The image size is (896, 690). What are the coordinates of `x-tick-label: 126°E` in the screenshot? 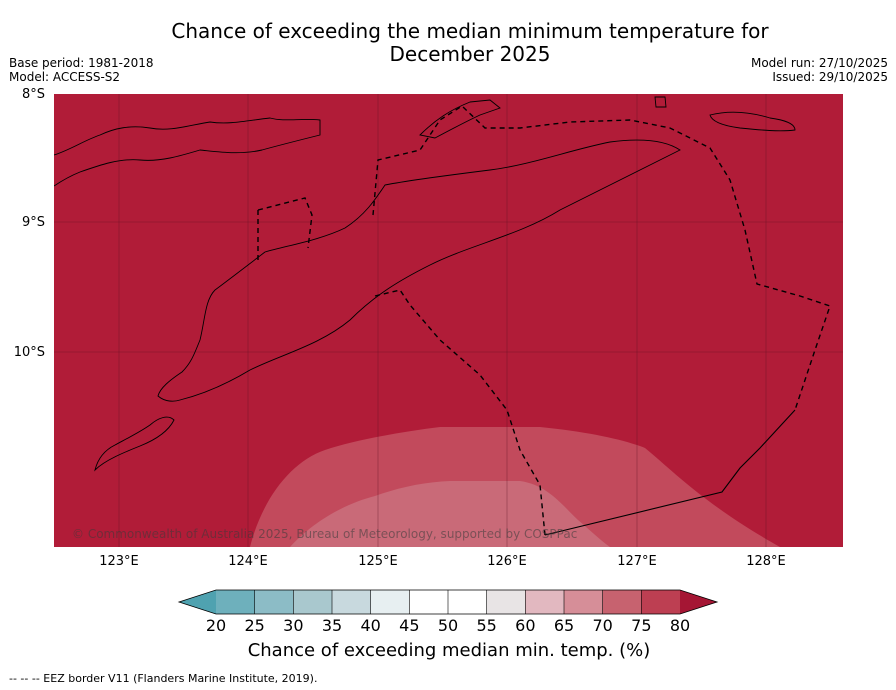 It's located at (507, 561).